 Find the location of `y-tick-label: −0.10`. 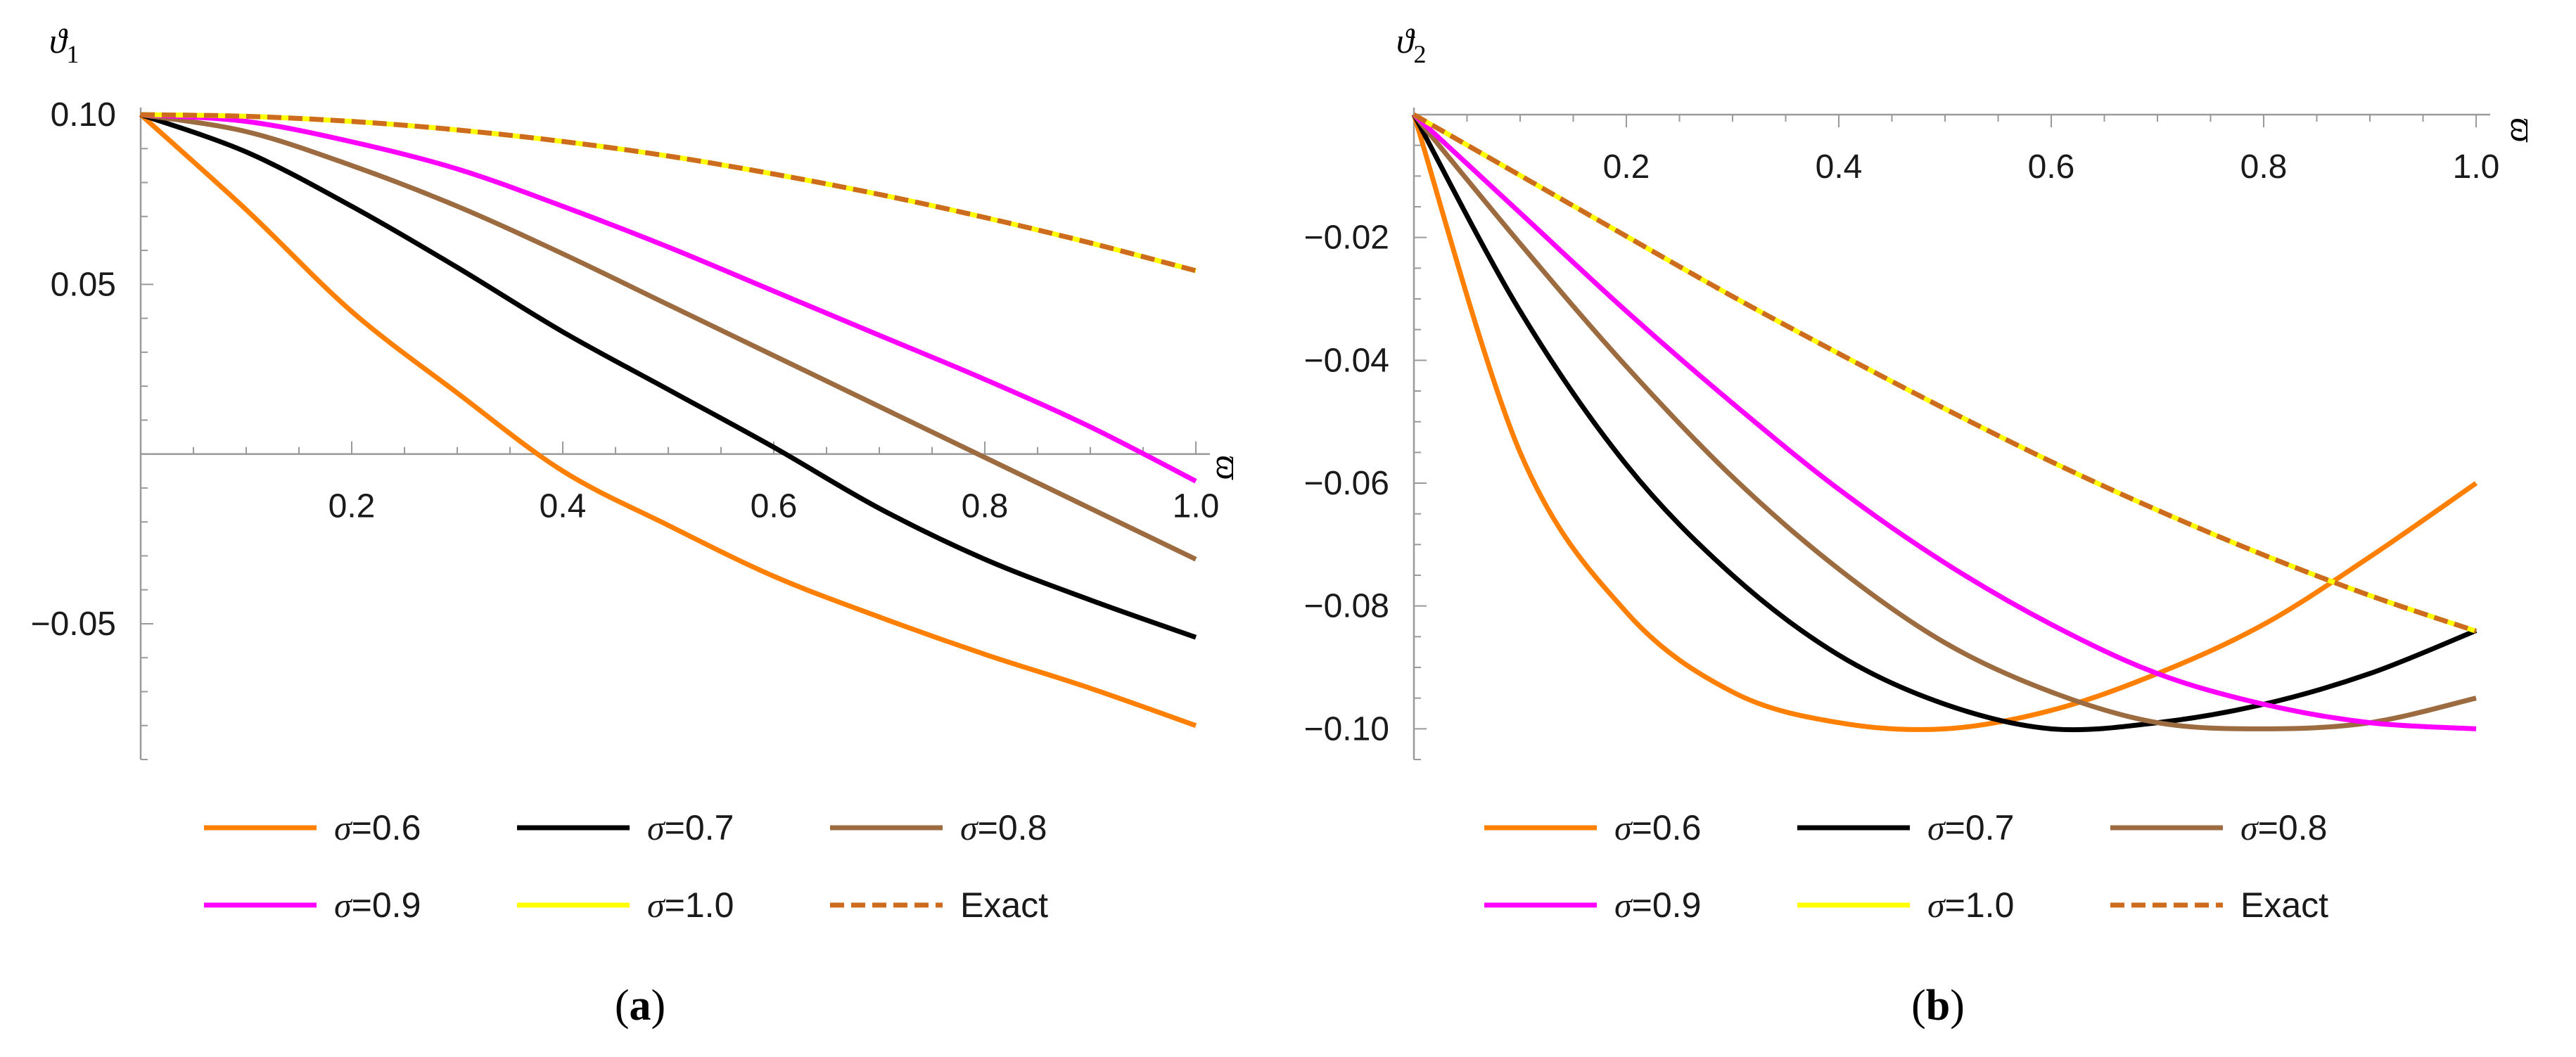

y-tick-label: −0.10 is located at coordinates (1346, 729).